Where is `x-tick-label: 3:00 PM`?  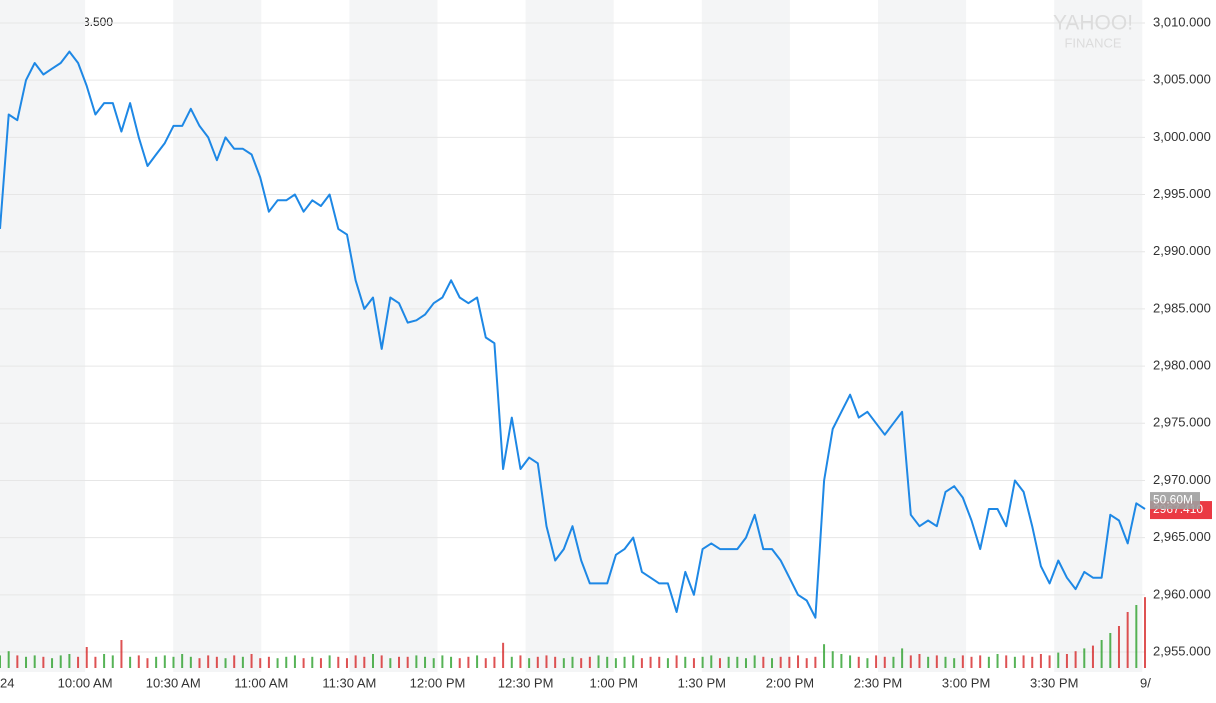 x-tick-label: 3:00 PM is located at coordinates (966, 682).